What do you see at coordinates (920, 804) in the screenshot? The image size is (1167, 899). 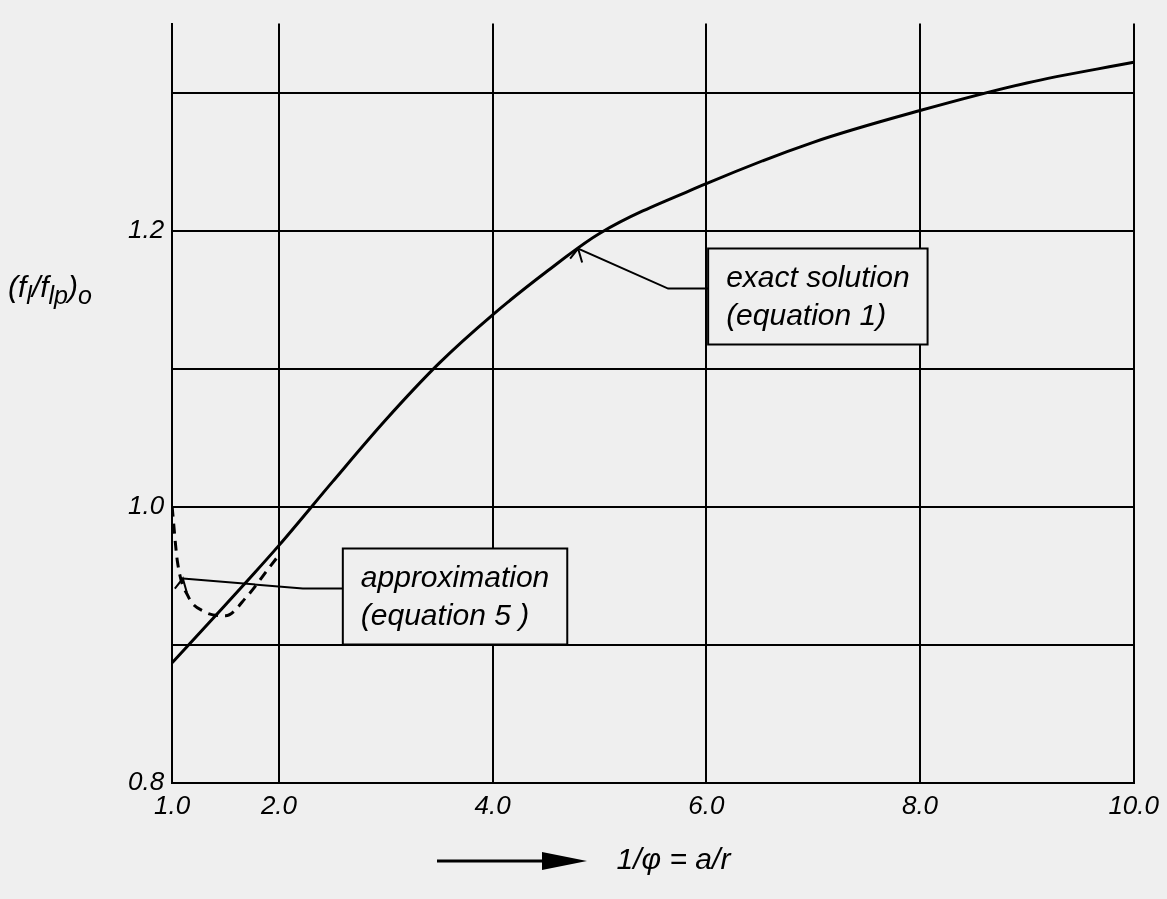 I see `x-tick-label: 8.0` at bounding box center [920, 804].